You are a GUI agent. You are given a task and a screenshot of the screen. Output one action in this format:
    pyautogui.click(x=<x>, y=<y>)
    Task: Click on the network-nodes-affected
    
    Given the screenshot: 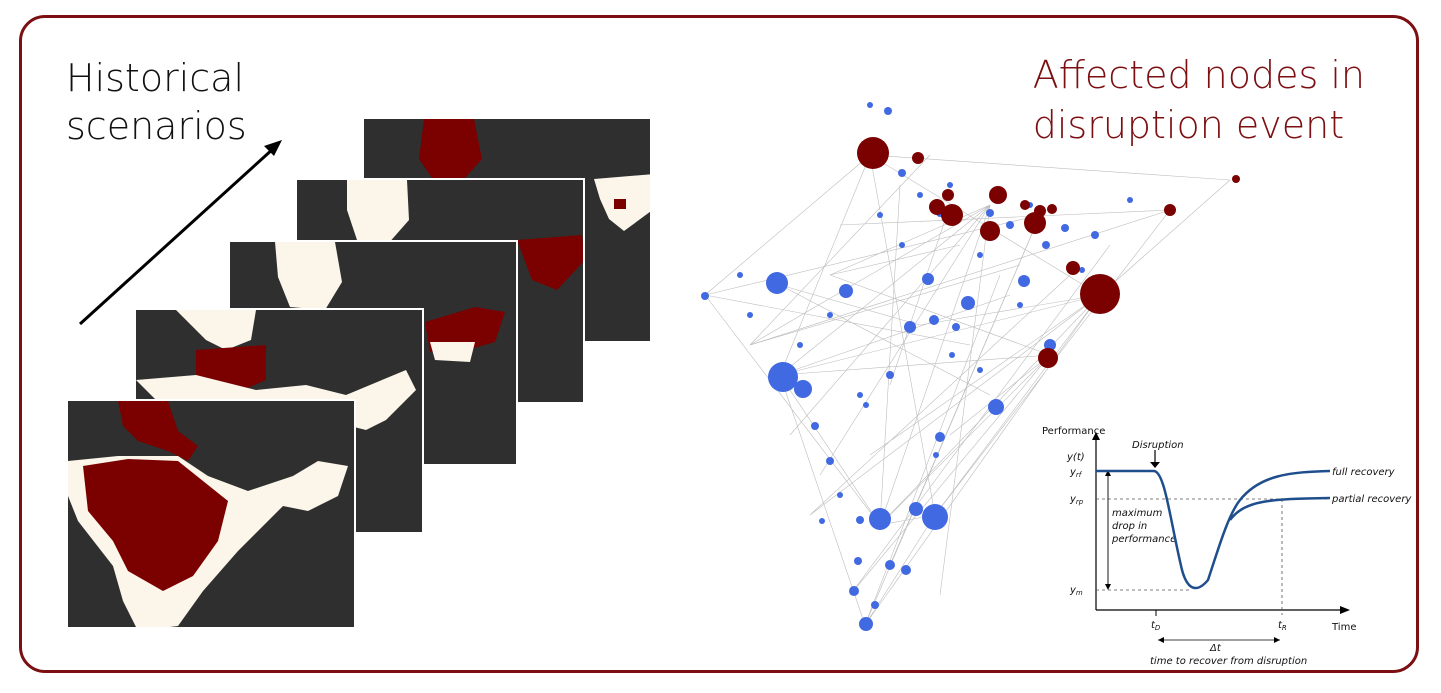 What is the action you would take?
    pyautogui.click(x=1048, y=252)
    